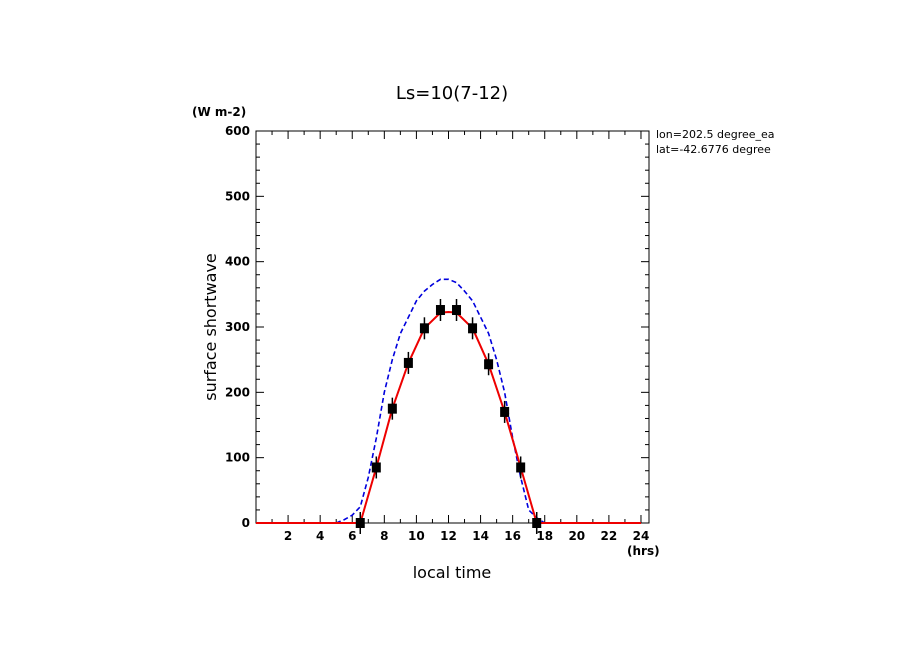 Image resolution: width=904 pixels, height=654 pixels. Describe the element at coordinates (715, 134) in the screenshot. I see `annotation-lon: lon=202.5 degree_ea` at that location.